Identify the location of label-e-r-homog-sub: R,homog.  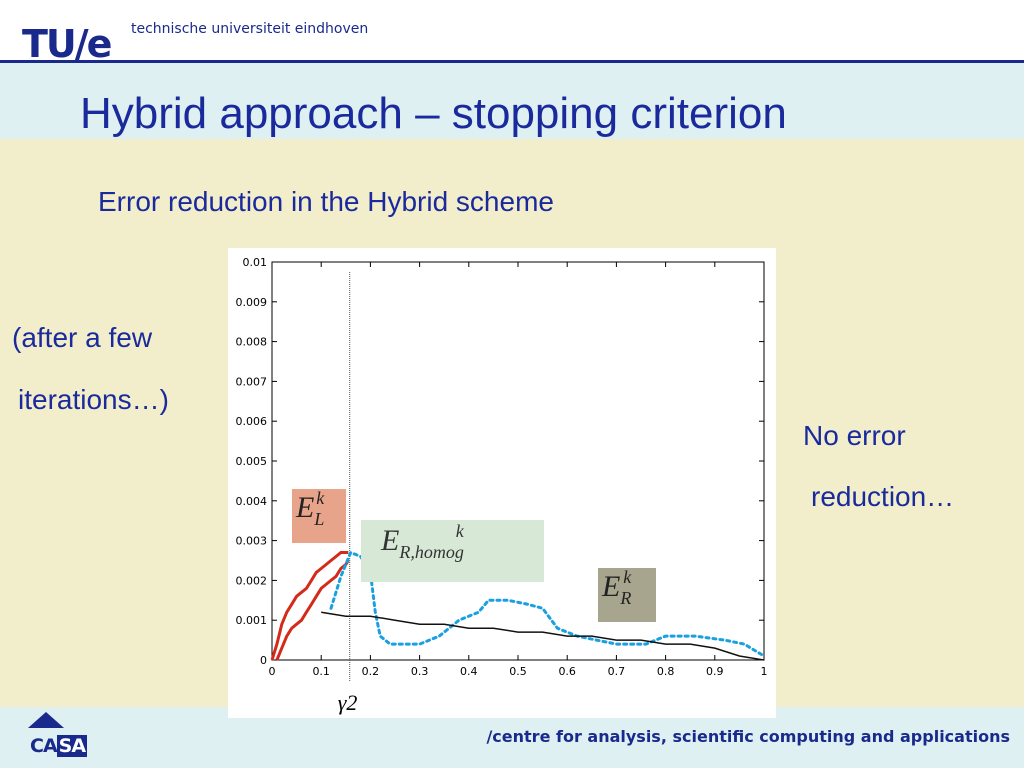
(431, 552).